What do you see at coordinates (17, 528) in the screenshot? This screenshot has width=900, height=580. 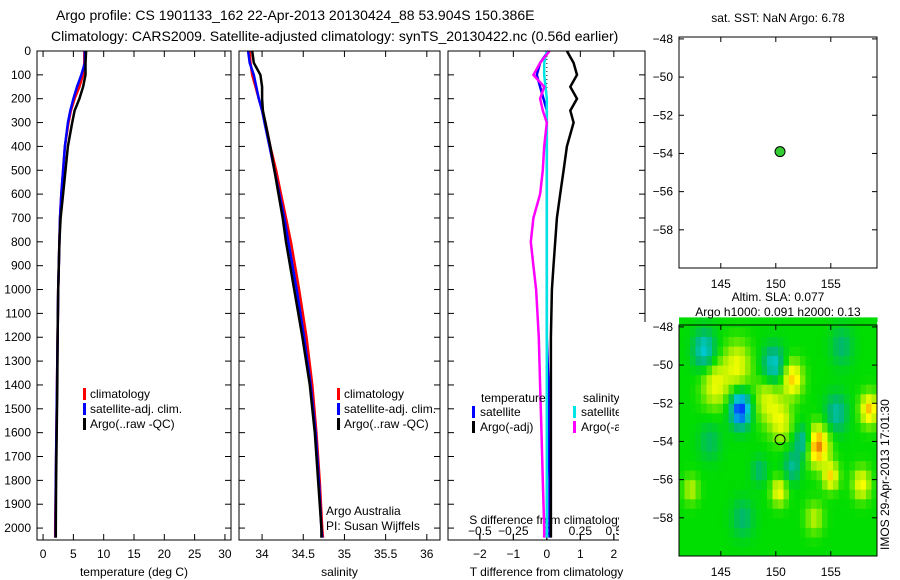 I see `depth-tick-label: 2000` at bounding box center [17, 528].